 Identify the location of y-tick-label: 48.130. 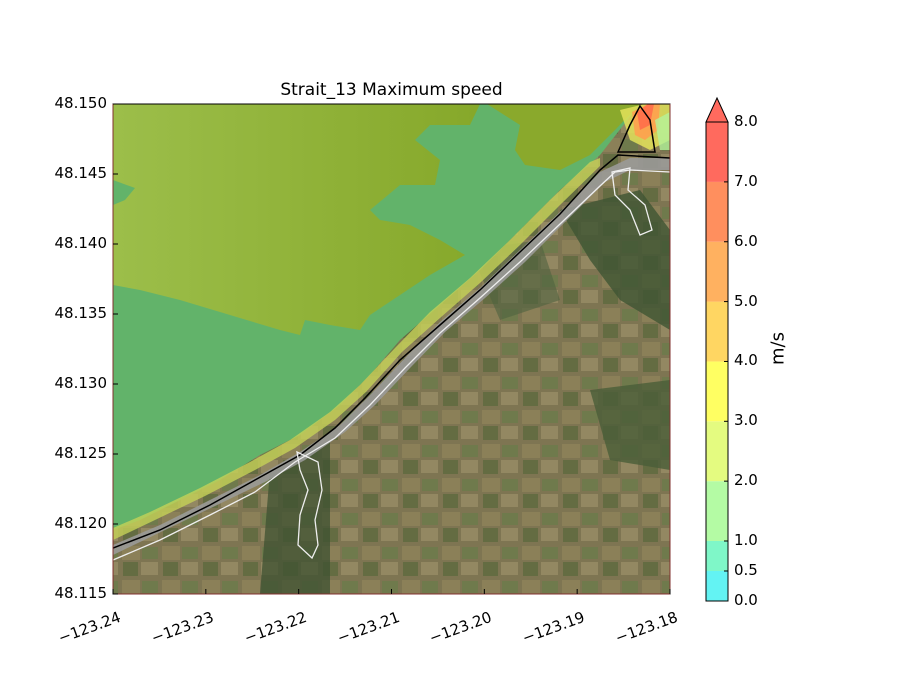
(81, 383).